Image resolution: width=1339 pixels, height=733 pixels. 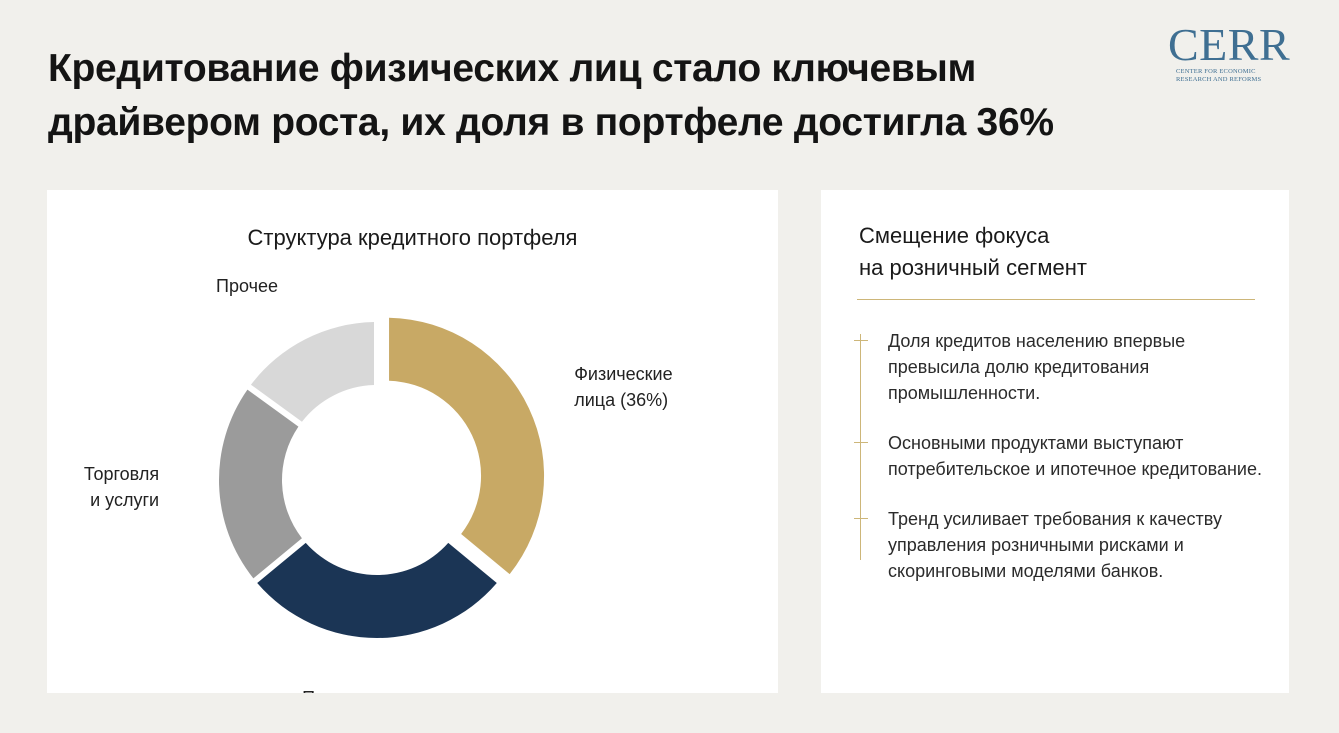 What do you see at coordinates (954, 235) in the screenshot?
I see `side-title-line-1: Смещение фокуса` at bounding box center [954, 235].